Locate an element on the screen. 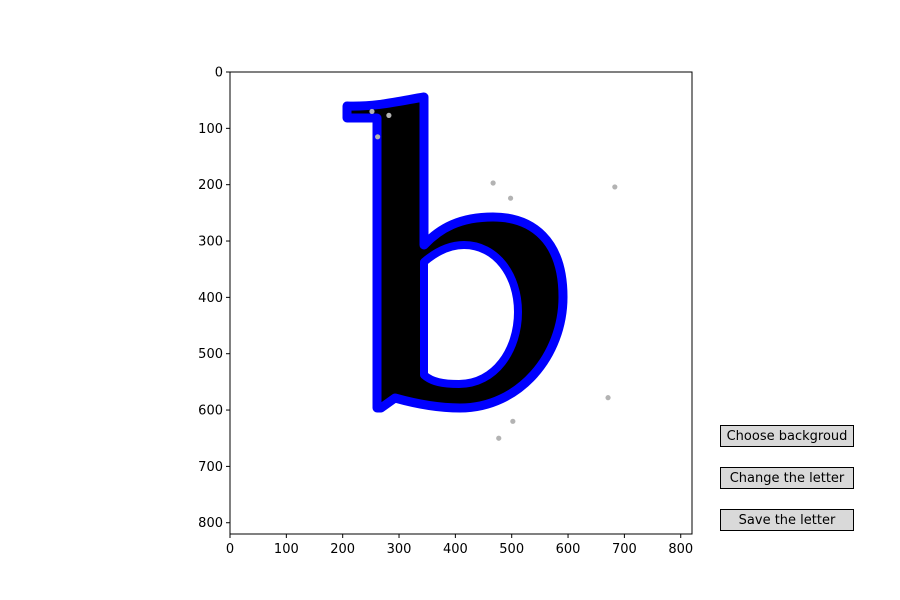 Image resolution: width=900 pixels, height=600 pixels. x-tick-label: 400 is located at coordinates (455, 549).